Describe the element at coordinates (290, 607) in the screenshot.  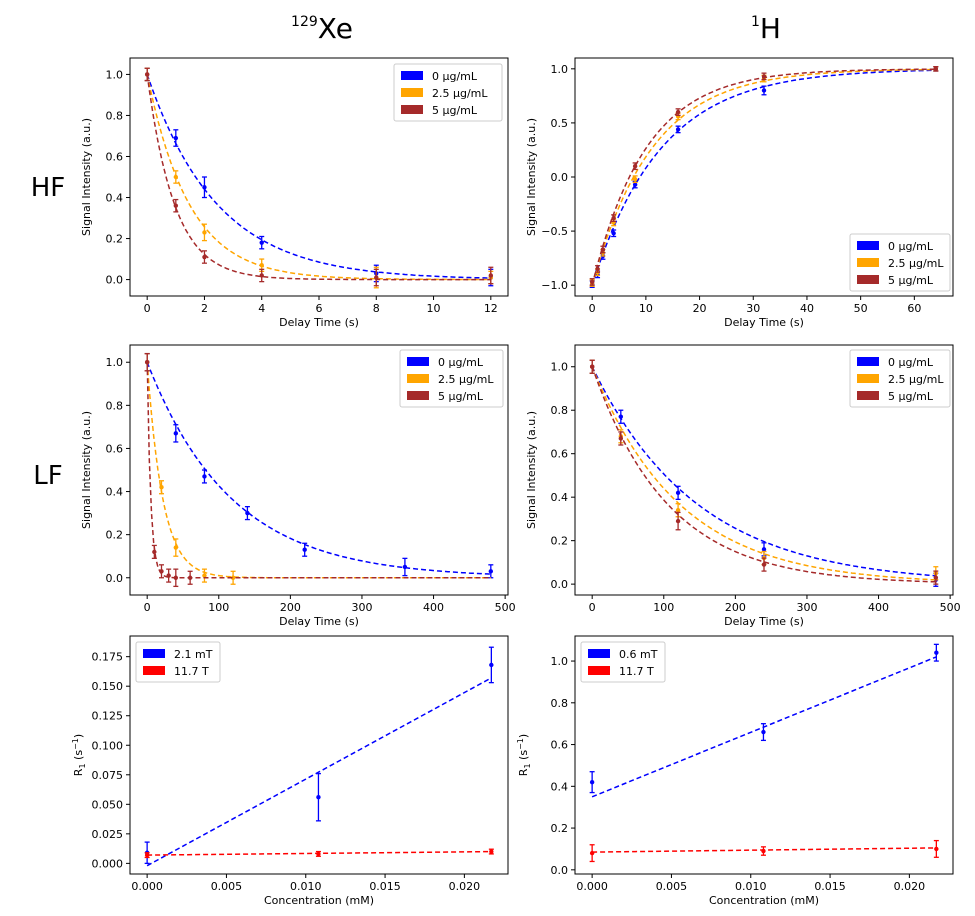
I see `x-tick-label: 200` at that location.